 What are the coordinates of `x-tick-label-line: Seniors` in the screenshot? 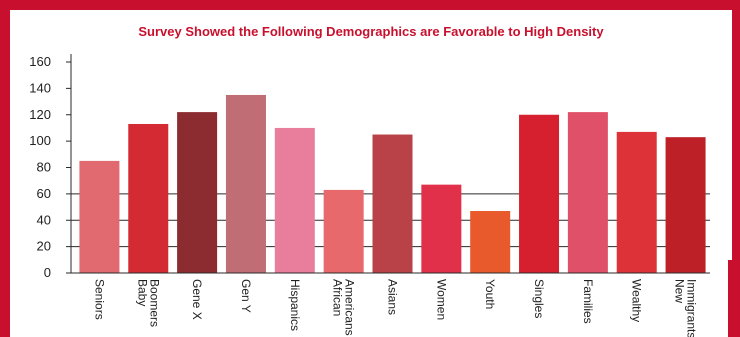 It's located at (99, 299).